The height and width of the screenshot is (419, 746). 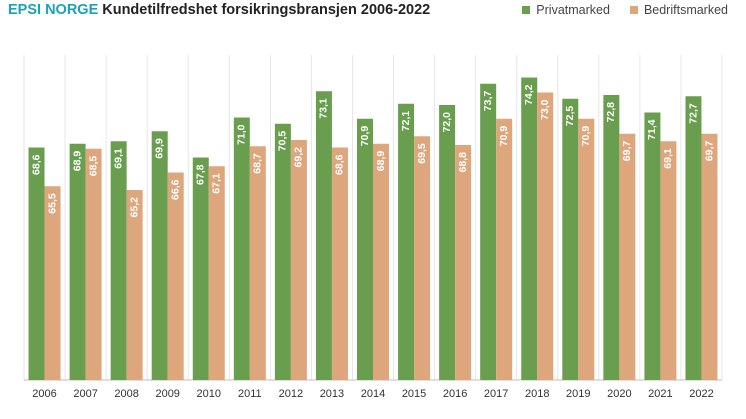 What do you see at coordinates (217, 183) in the screenshot?
I see `data-label-bedriftsmarked-2010: 67,1` at bounding box center [217, 183].